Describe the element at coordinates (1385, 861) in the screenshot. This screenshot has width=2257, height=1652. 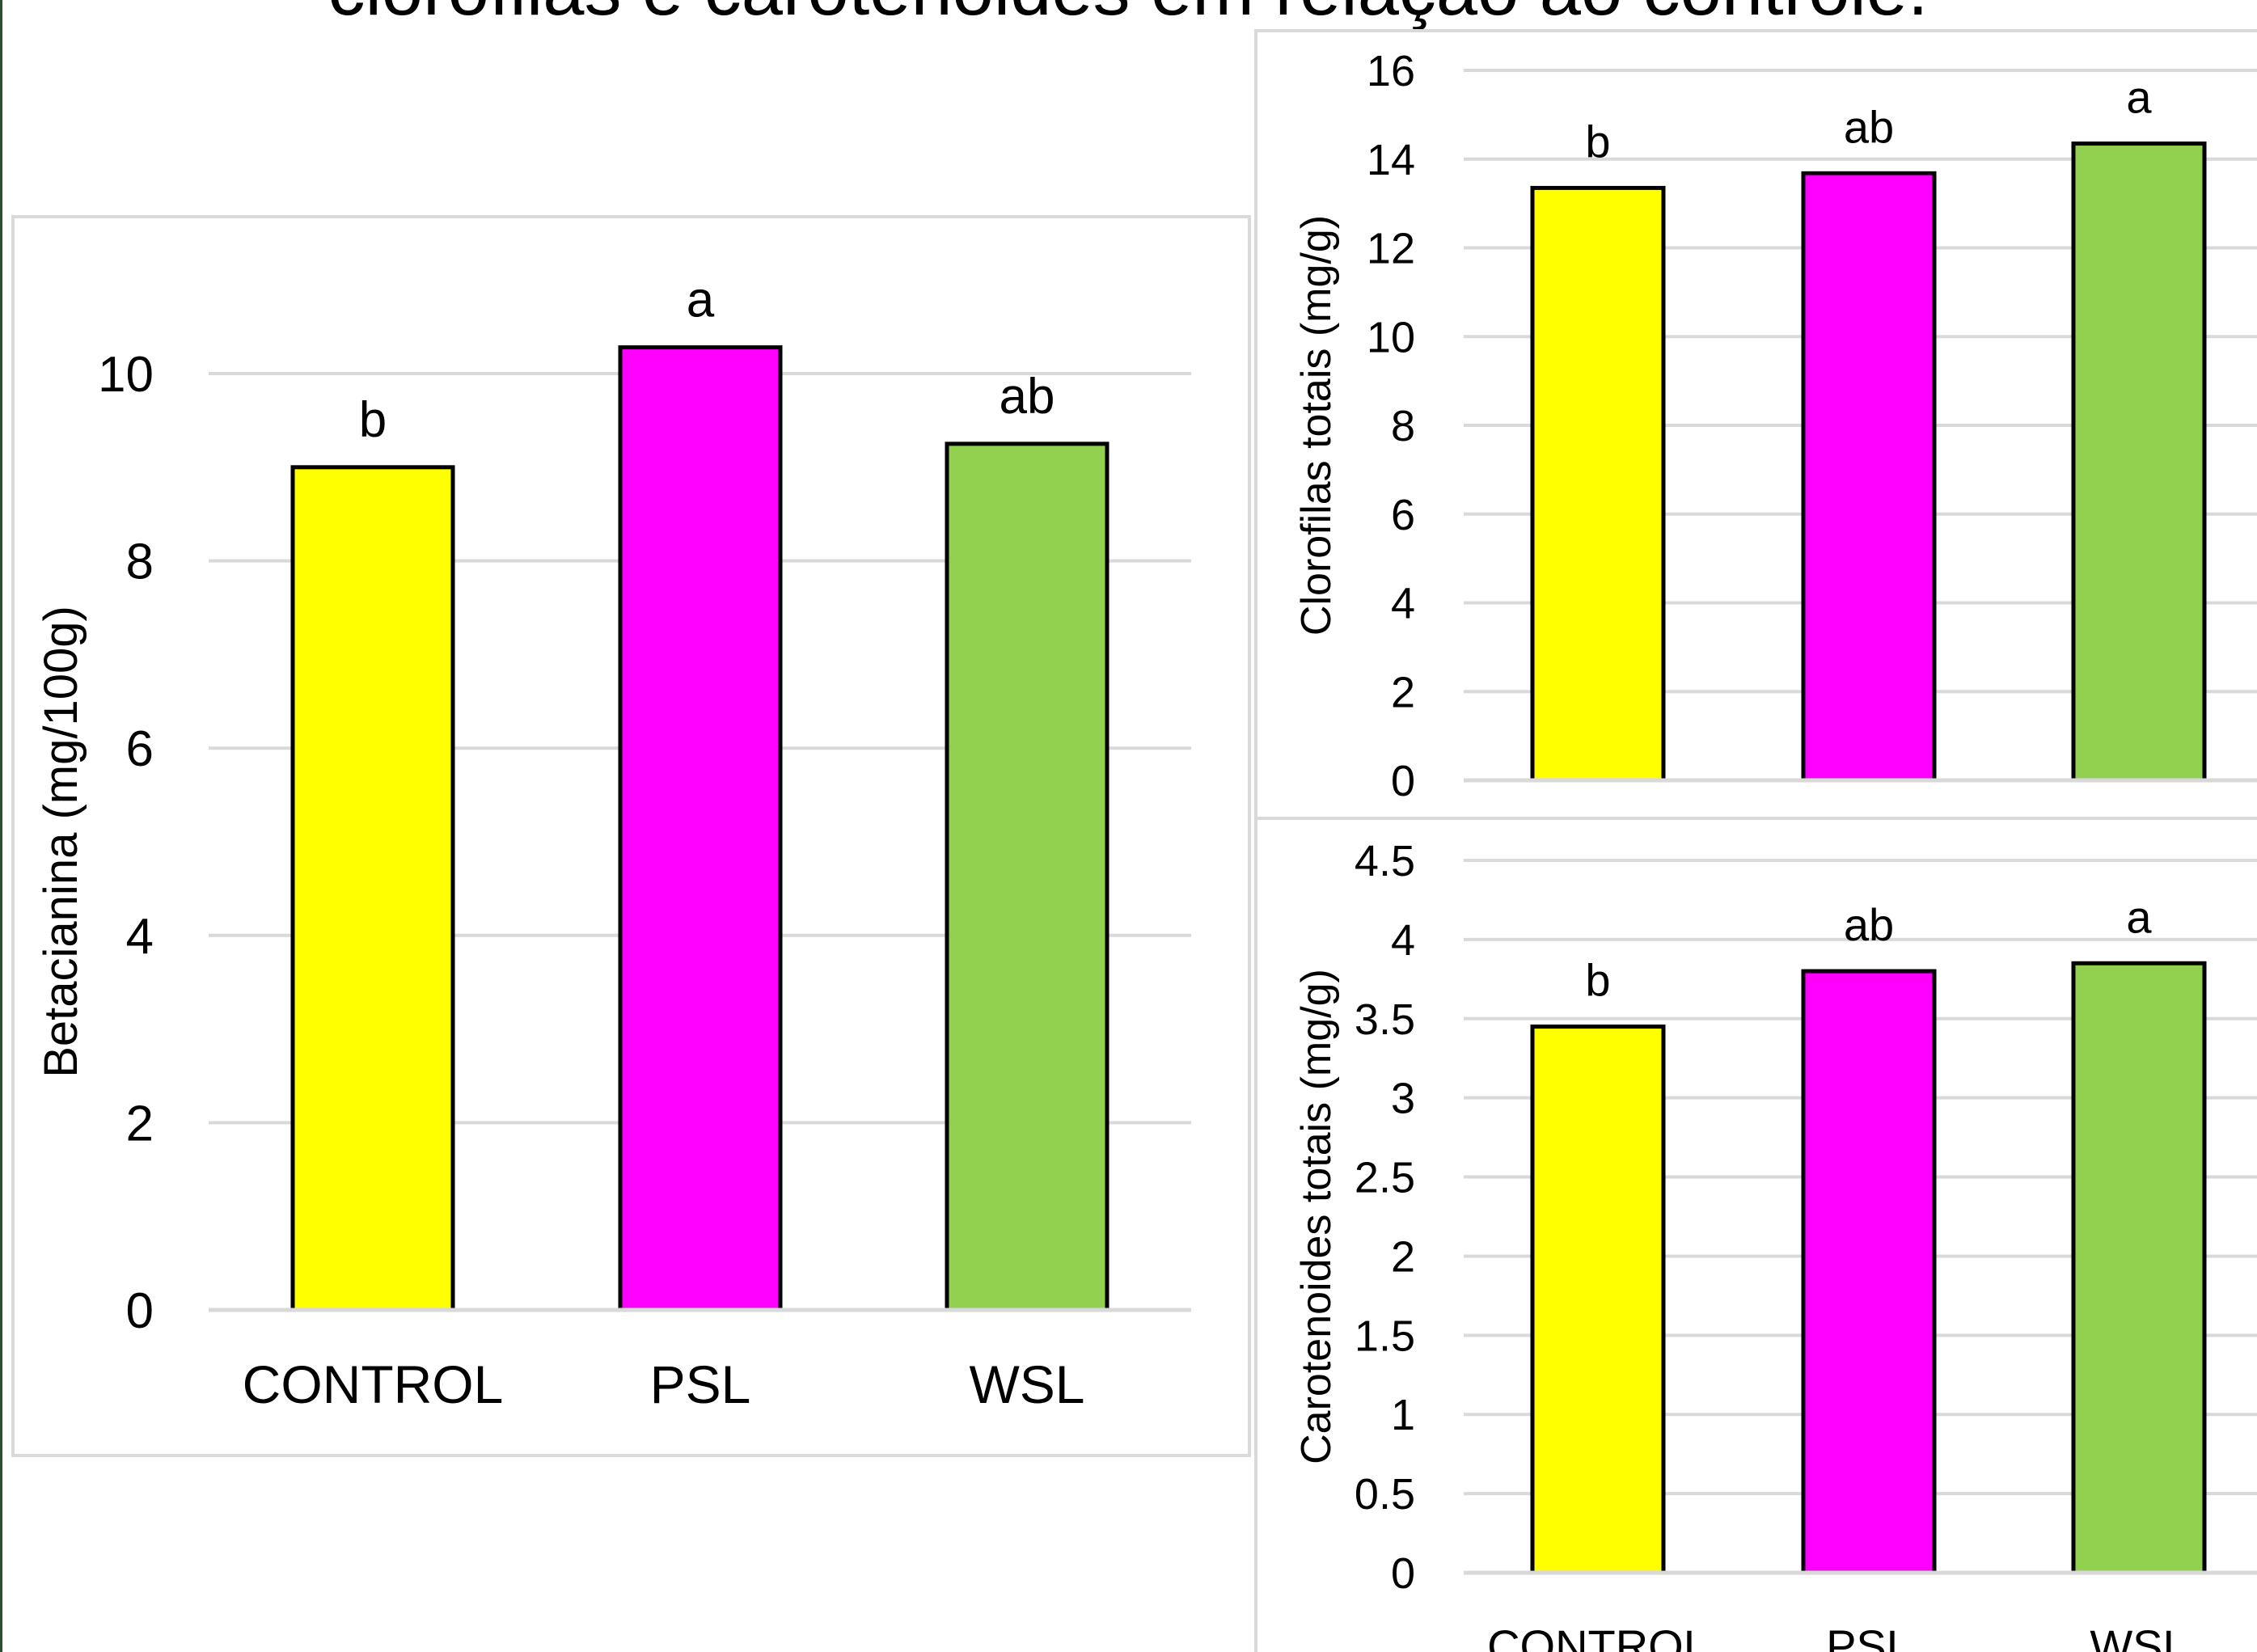
I see `y-tick-label: 4.5` at that location.